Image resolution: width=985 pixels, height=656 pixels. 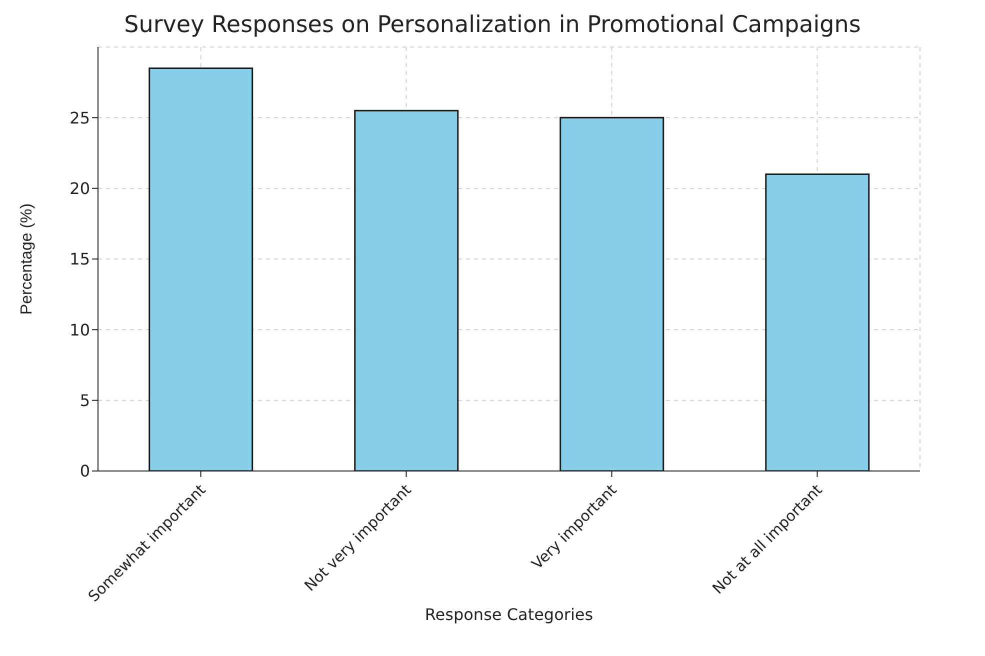 I want to click on y-tick-label: 25, so click(x=80, y=118).